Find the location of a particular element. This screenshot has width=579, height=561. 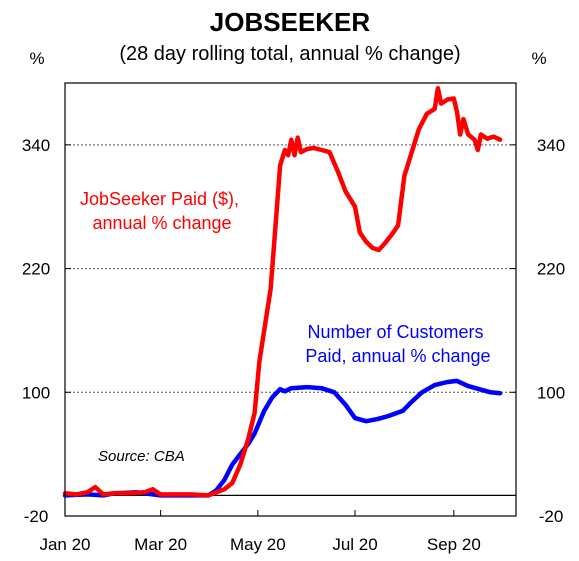

y-tick-label-right: 220 is located at coordinates (551, 269).